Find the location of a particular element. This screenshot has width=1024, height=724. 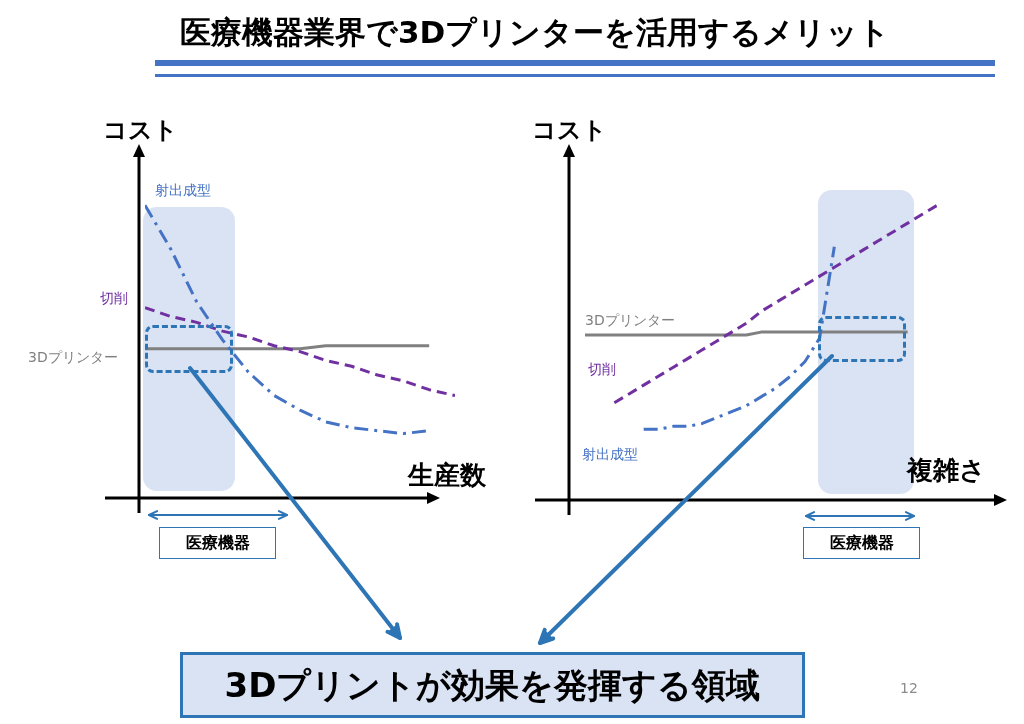

text: 3Dプリントが効果を発揮する領域 is located at coordinates (492, 685).